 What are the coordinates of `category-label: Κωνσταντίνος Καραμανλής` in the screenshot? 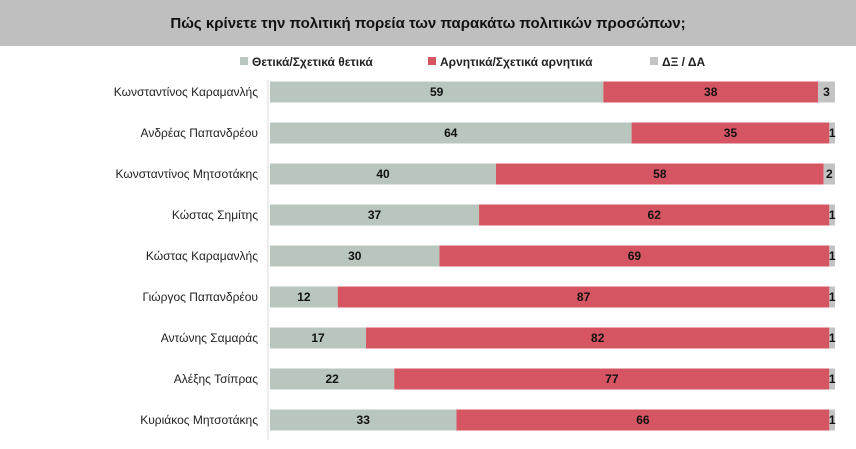 It's located at (186, 92).